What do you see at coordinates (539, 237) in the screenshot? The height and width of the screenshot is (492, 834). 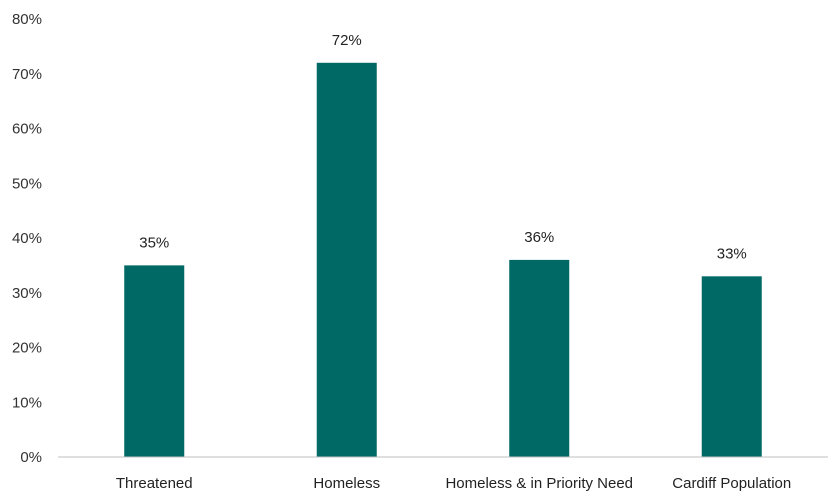 I see `bar-data-label: 36%` at bounding box center [539, 237].